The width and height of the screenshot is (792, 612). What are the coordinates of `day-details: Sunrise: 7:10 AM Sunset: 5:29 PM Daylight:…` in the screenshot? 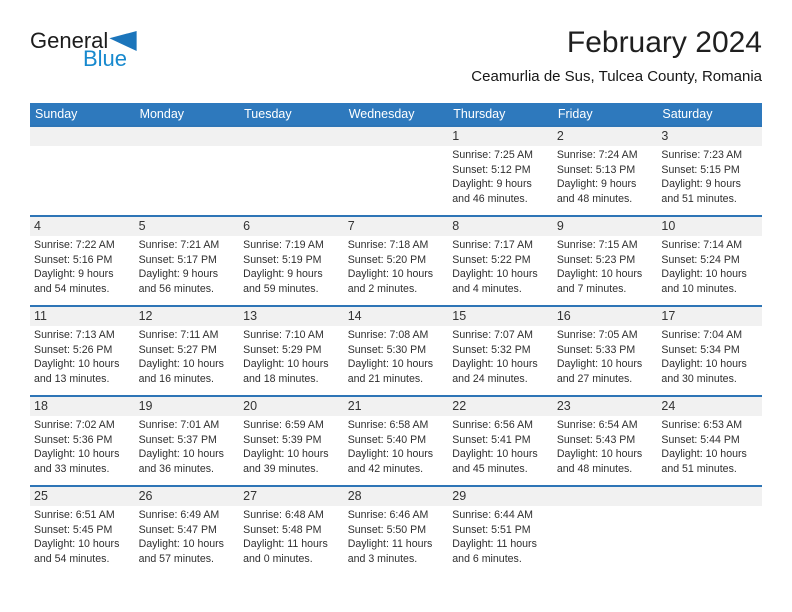 It's located at (291, 356).